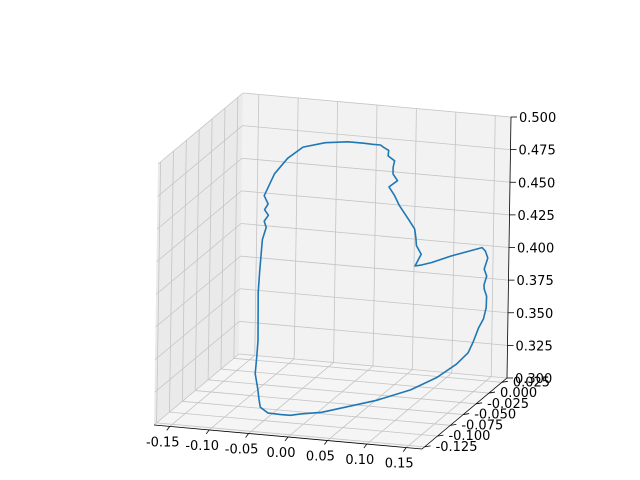 The height and width of the screenshot is (480, 640). I want to click on x-tick-label-6: 0.15, so click(399, 464).